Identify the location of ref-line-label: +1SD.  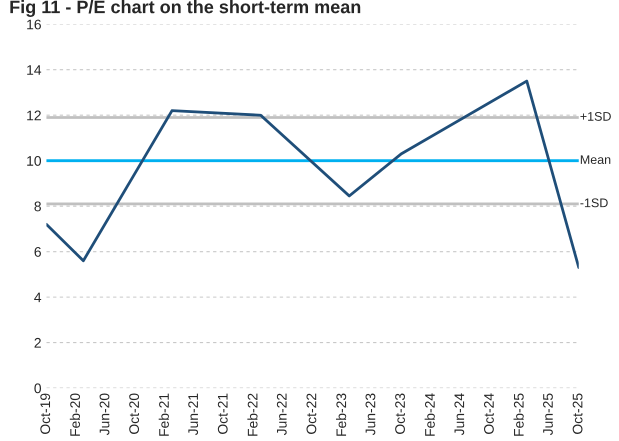
(595, 116).